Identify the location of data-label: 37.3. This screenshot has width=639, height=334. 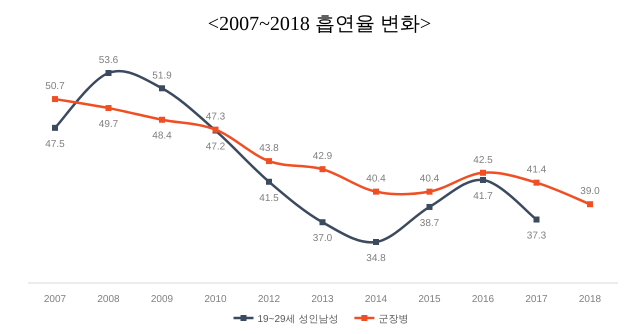
(536, 236).